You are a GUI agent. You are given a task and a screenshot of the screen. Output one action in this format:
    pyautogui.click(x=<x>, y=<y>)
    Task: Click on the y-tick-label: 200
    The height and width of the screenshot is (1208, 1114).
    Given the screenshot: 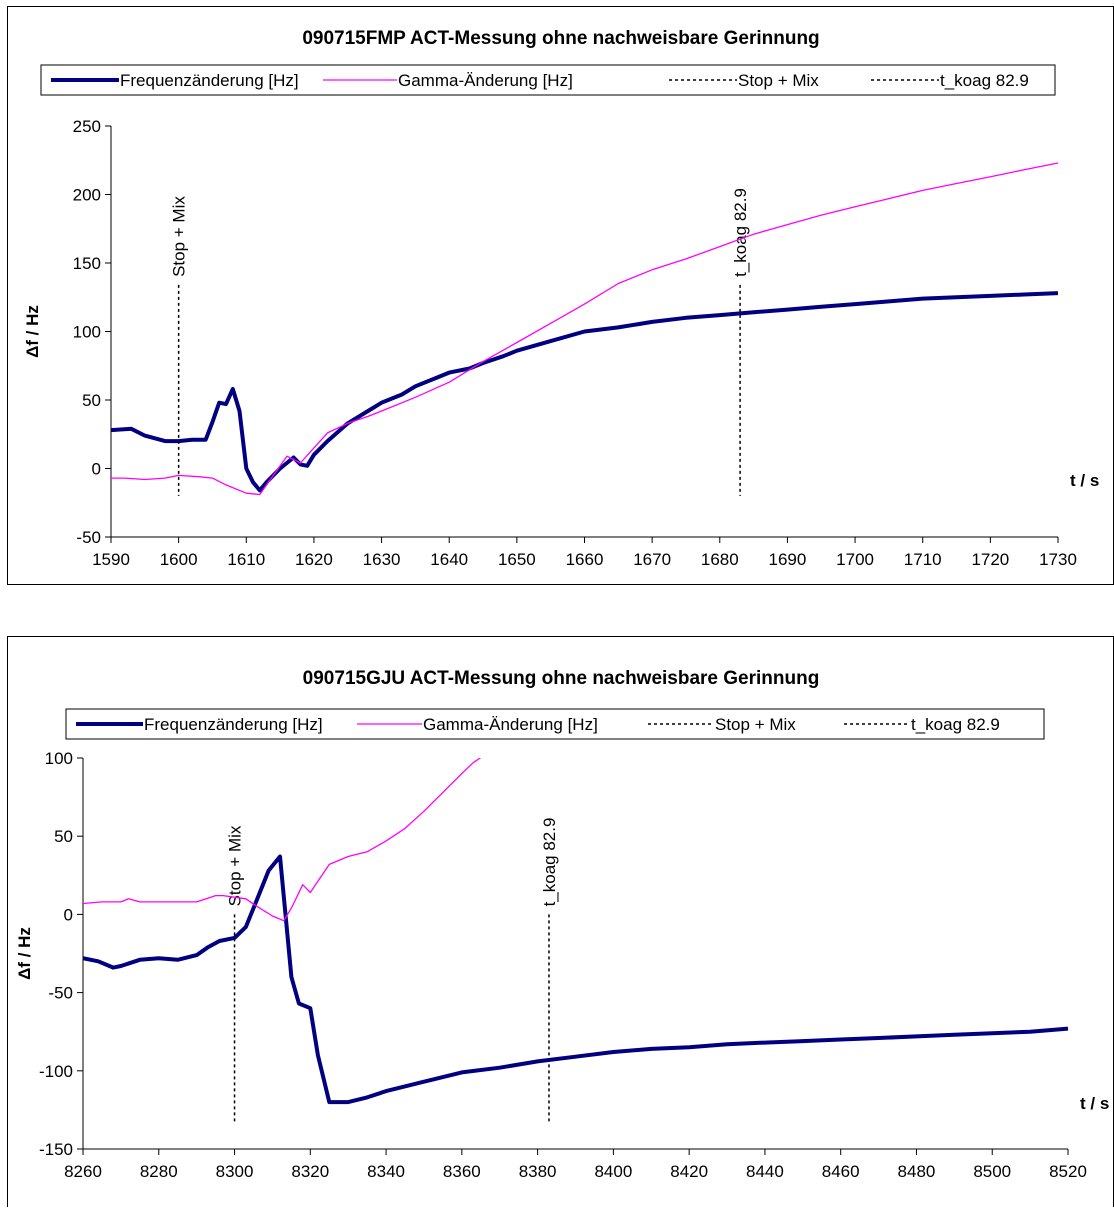 What is the action you would take?
    pyautogui.click(x=87, y=195)
    